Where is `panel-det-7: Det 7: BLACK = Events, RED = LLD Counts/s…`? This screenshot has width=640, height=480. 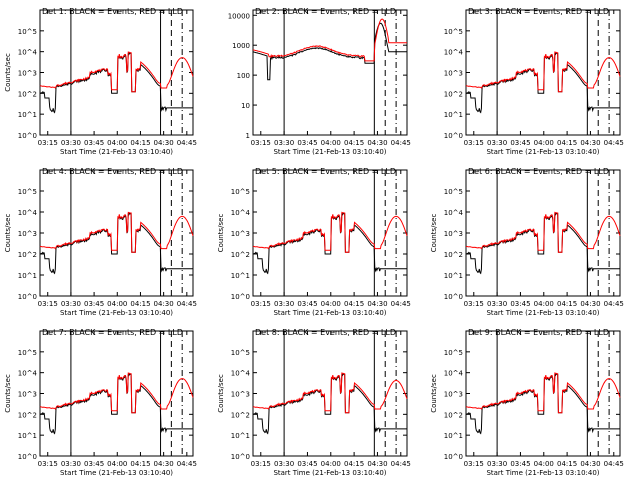 panel-det-7: Det 7: BLACK = Events, RED = LLD Counts/s… is located at coordinates (100, 402).